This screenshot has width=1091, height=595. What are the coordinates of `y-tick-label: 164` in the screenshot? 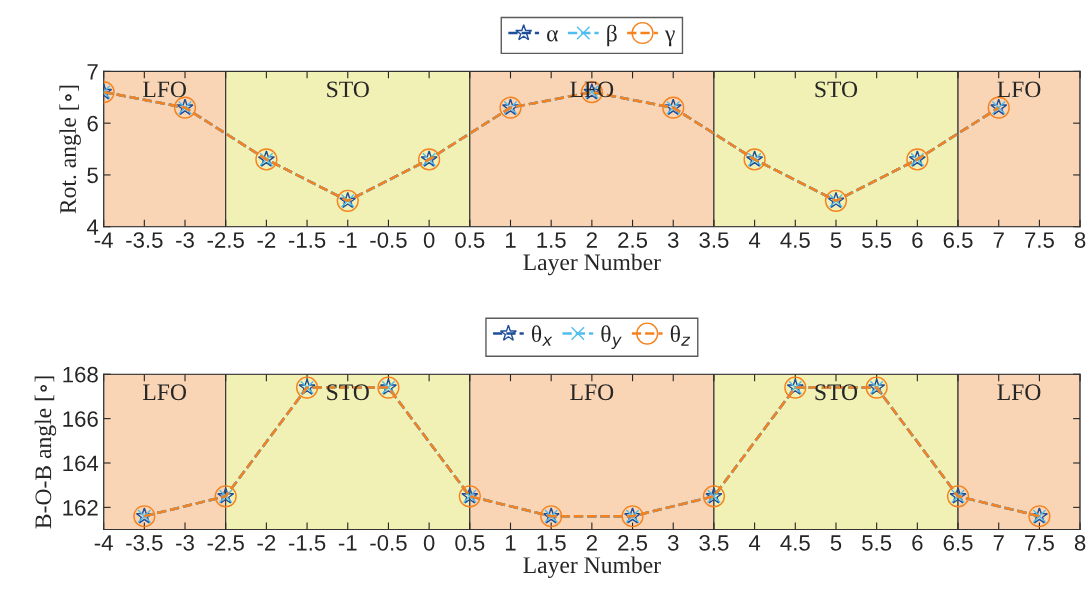 It's located at (81, 463).